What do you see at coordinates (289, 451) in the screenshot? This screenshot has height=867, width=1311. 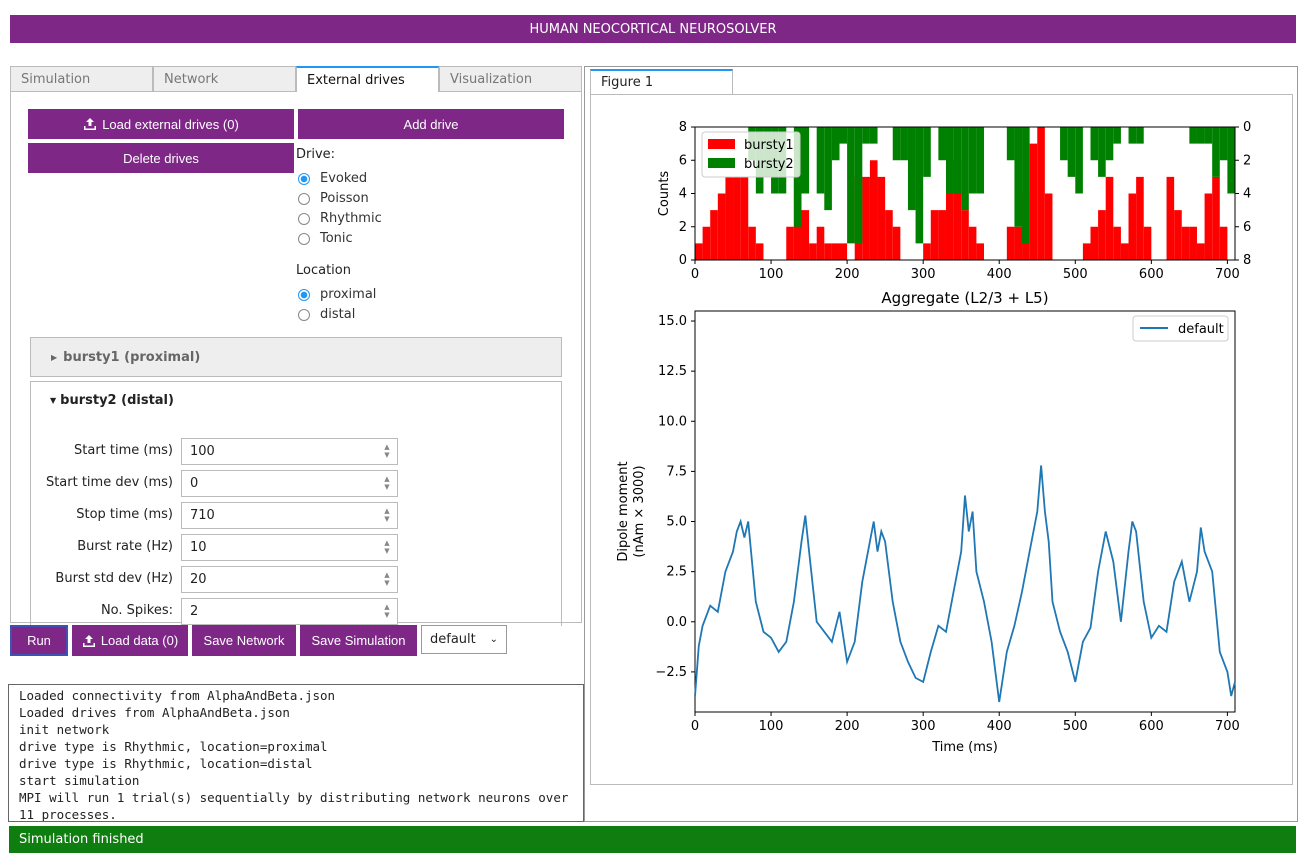 I see `field-input: 100 ▲ ▼` at bounding box center [289, 451].